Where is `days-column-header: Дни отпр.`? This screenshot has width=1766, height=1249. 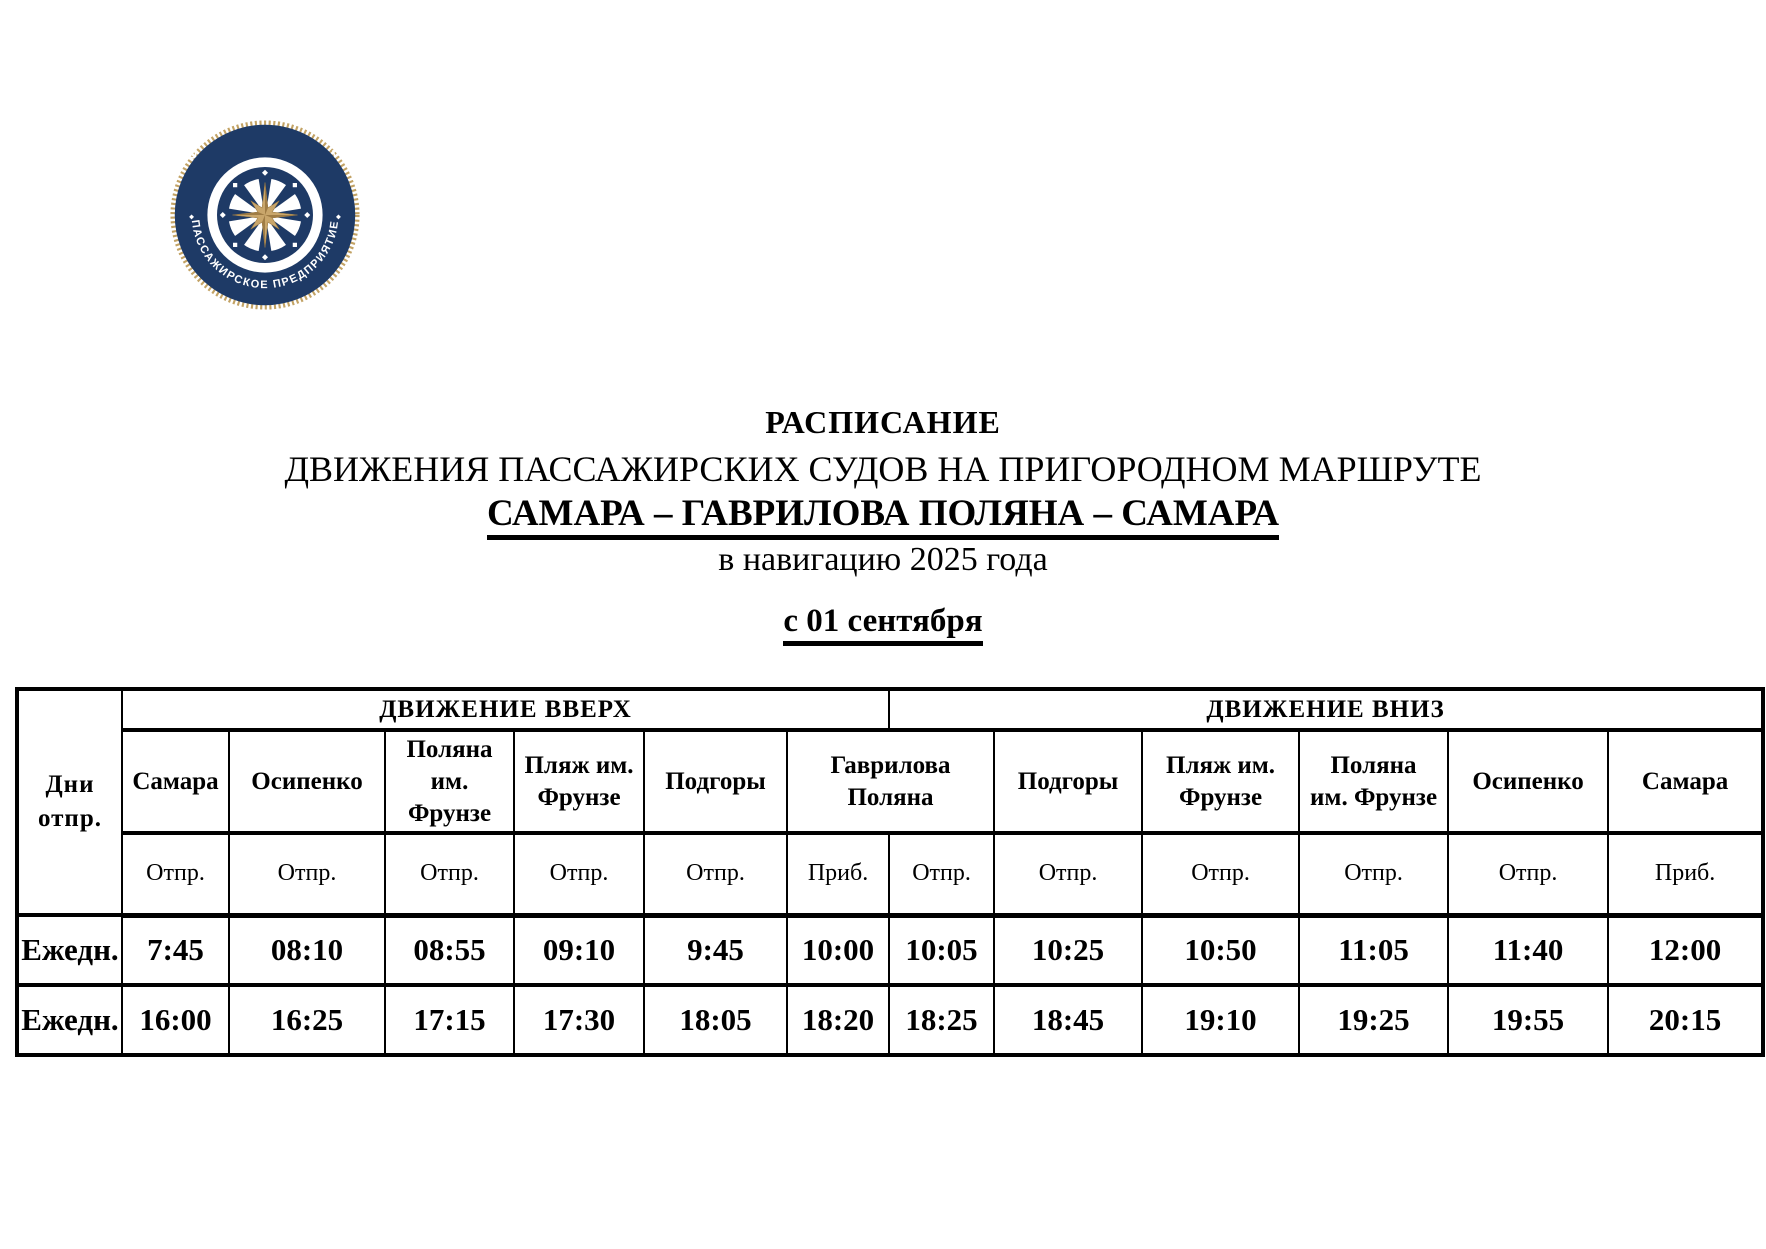
days-column-header: Дни отпр. is located at coordinates (69, 802).